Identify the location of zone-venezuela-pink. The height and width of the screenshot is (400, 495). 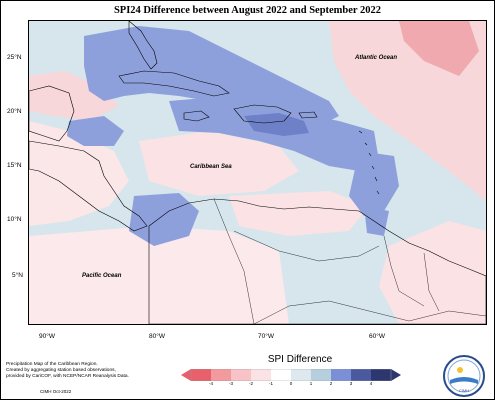
(299, 213).